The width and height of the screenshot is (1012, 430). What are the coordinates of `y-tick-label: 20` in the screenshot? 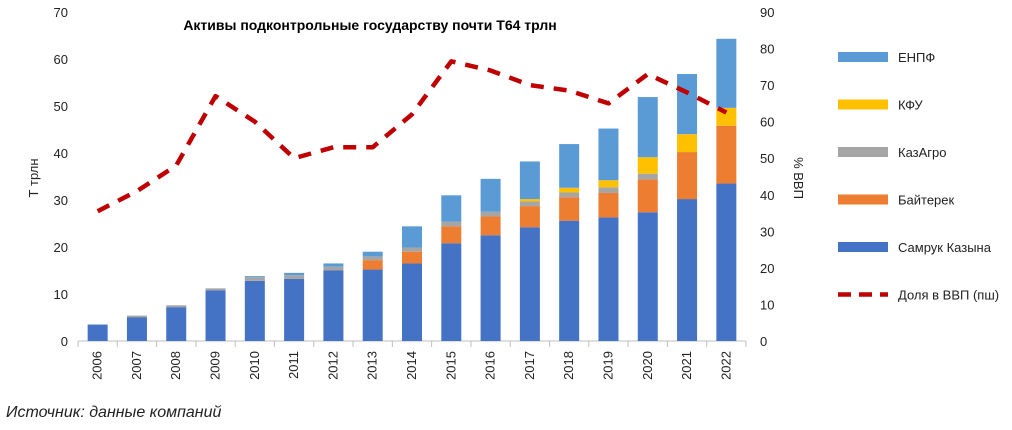 It's located at (61, 247).